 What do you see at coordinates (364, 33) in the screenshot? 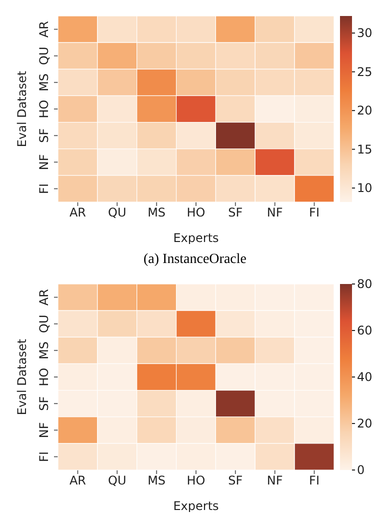
I see `color-bar-label: 30` at bounding box center [364, 33].